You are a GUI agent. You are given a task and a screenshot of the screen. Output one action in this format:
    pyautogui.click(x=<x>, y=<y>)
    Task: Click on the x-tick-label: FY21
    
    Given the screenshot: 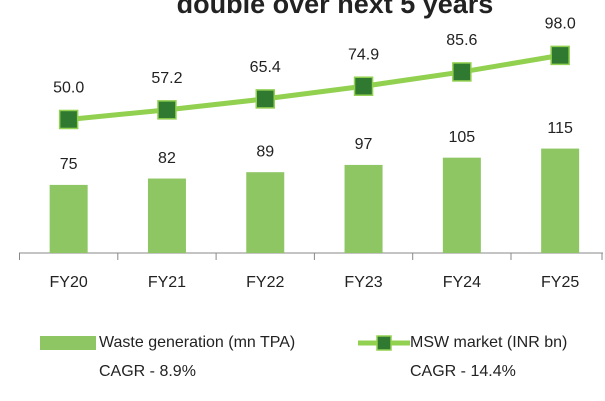 What is the action you would take?
    pyautogui.click(x=167, y=282)
    